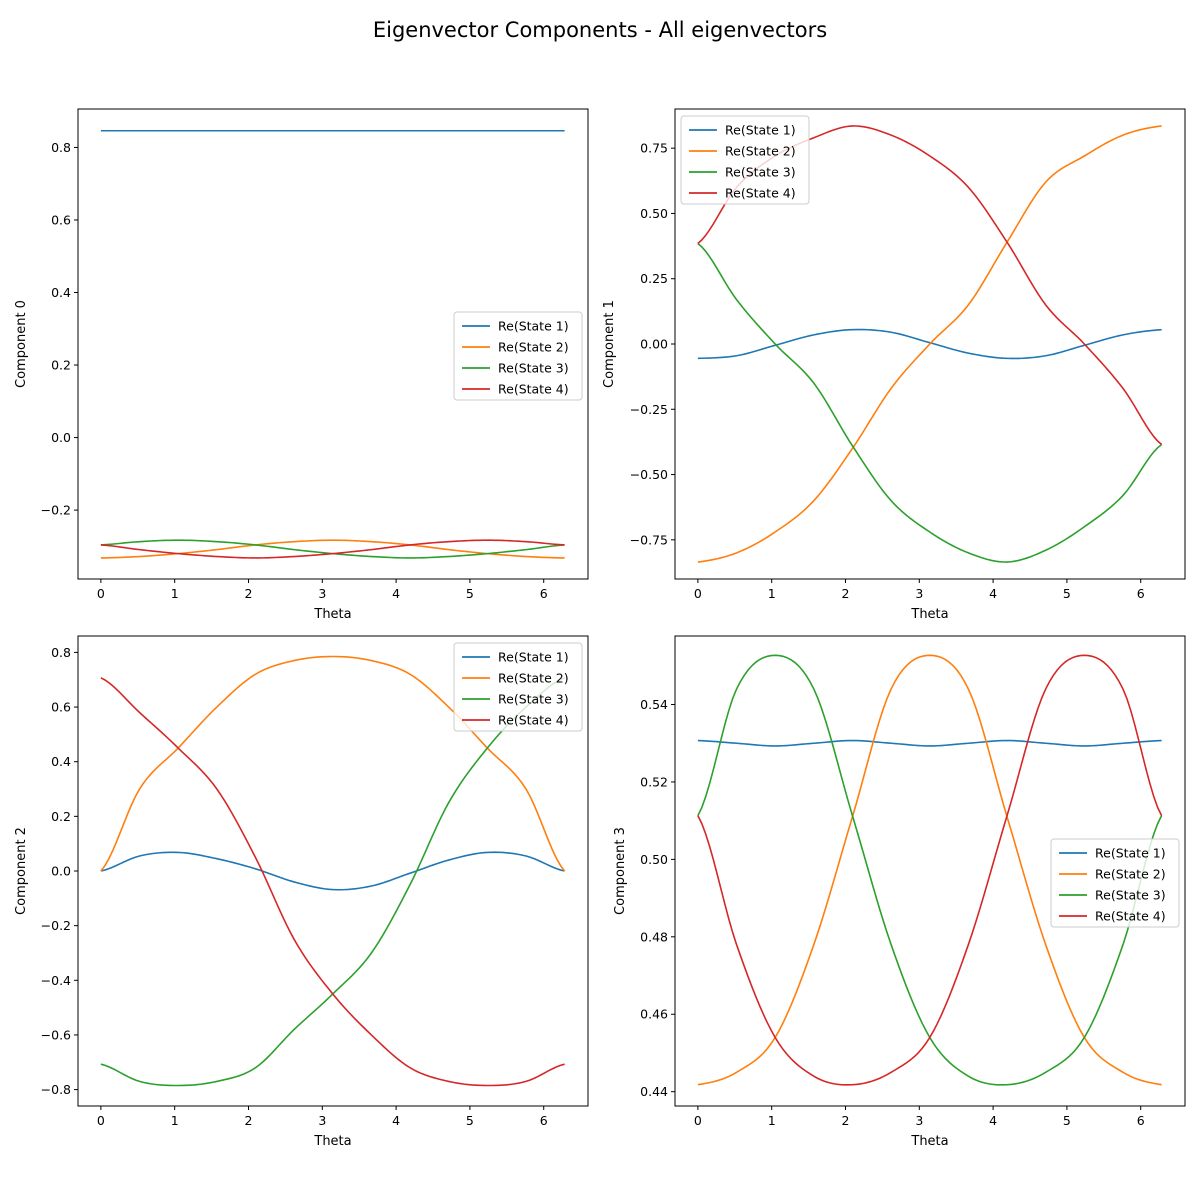 Image resolution: width=1200 pixels, height=1200 pixels. What do you see at coordinates (654, 781) in the screenshot?
I see `y-tick-label: 0.52` at bounding box center [654, 781].